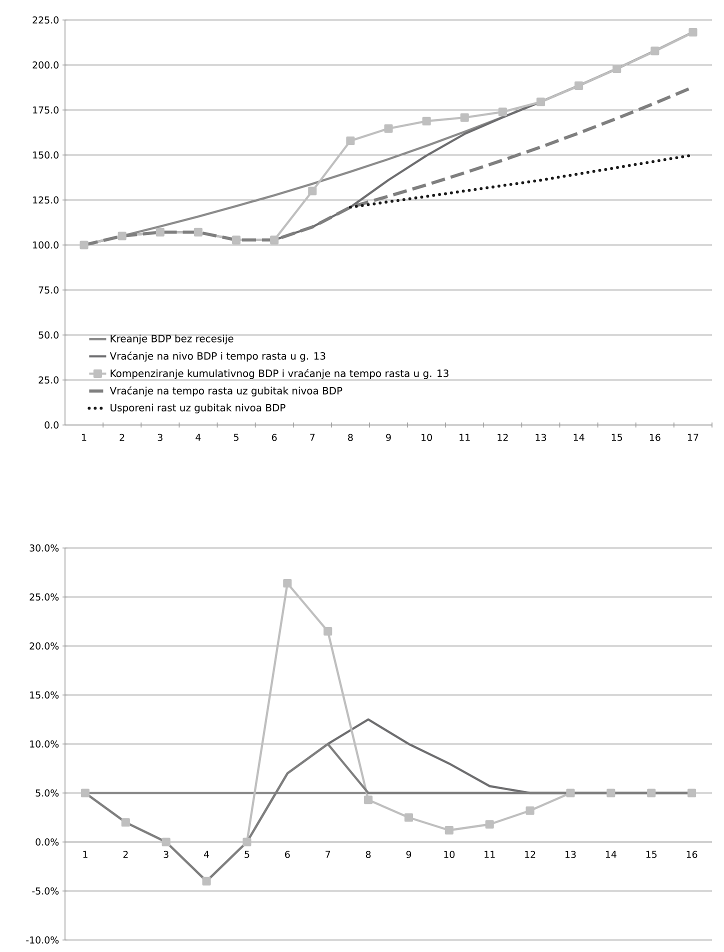  What do you see at coordinates (46, 200) in the screenshot?
I see `y-tick-label: 125.0` at bounding box center [46, 200].